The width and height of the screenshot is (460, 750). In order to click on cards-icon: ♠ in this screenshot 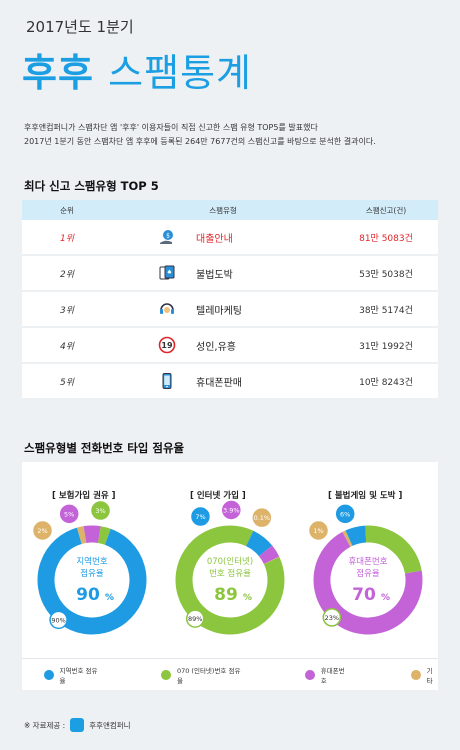, I will do `click(167, 273)`.